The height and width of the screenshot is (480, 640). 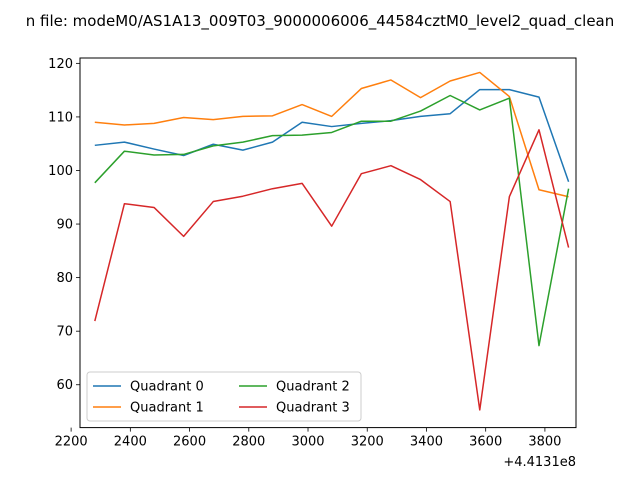 I want to click on x-tick-label: 2400, so click(x=130, y=442).